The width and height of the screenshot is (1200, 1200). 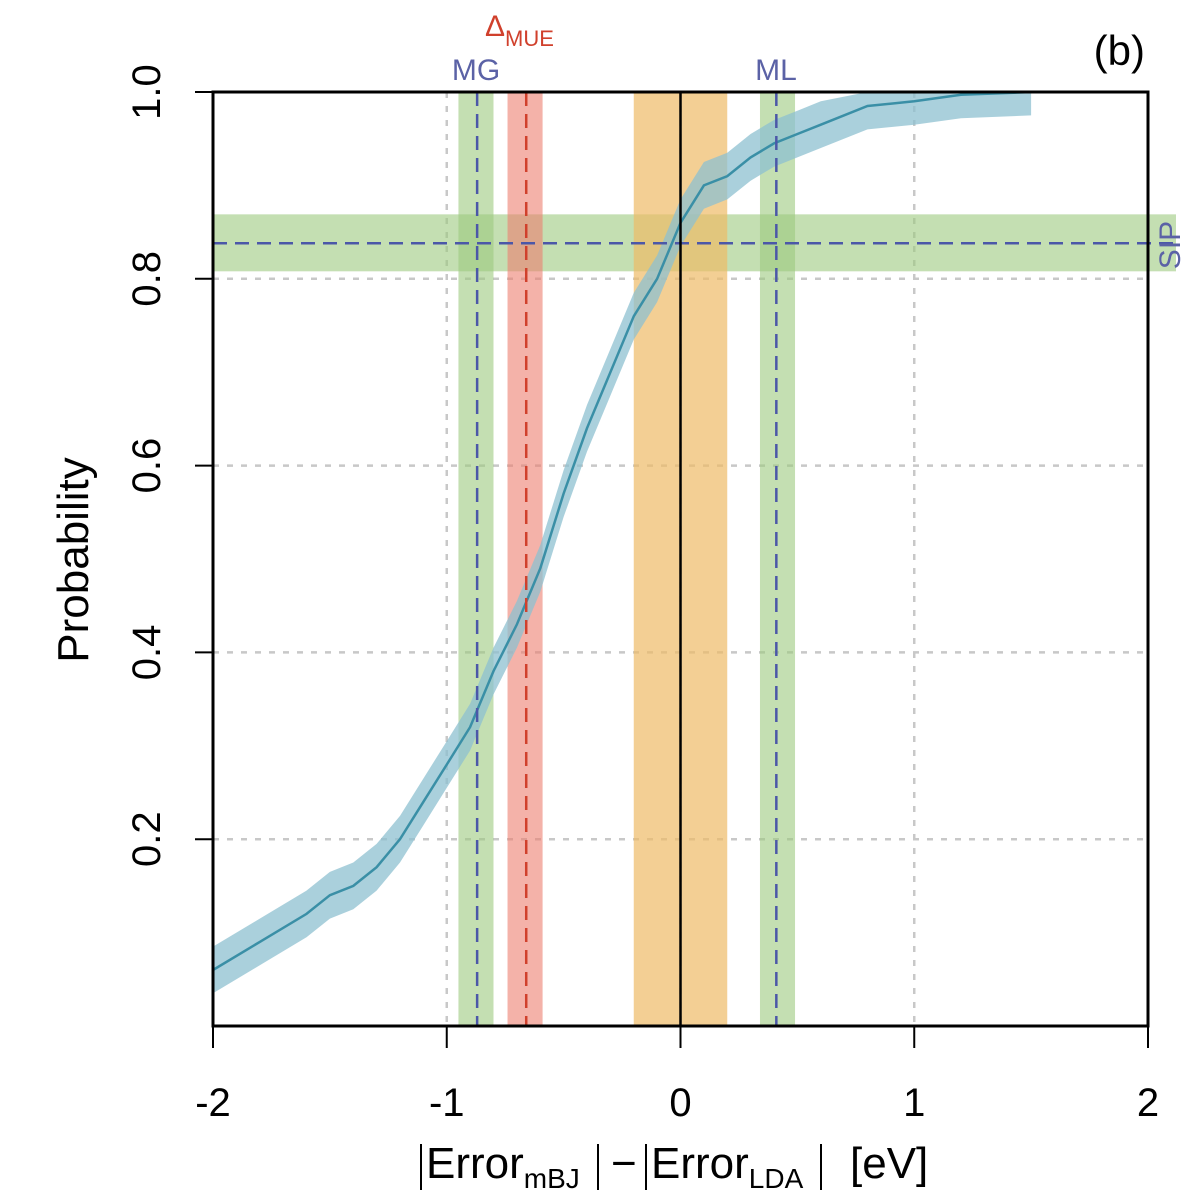 I want to click on y-tick-label: 0.4, so click(x=147, y=653).